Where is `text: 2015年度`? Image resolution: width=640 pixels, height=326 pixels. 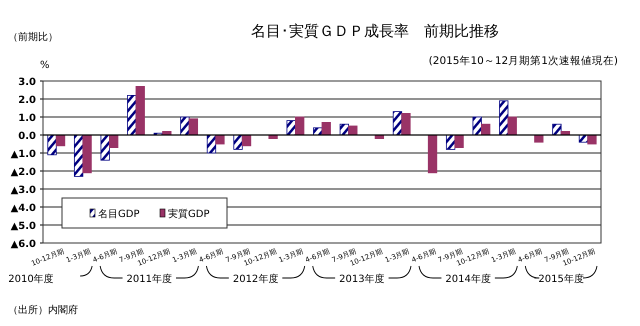
text: 2015年度 is located at coordinates (561, 279).